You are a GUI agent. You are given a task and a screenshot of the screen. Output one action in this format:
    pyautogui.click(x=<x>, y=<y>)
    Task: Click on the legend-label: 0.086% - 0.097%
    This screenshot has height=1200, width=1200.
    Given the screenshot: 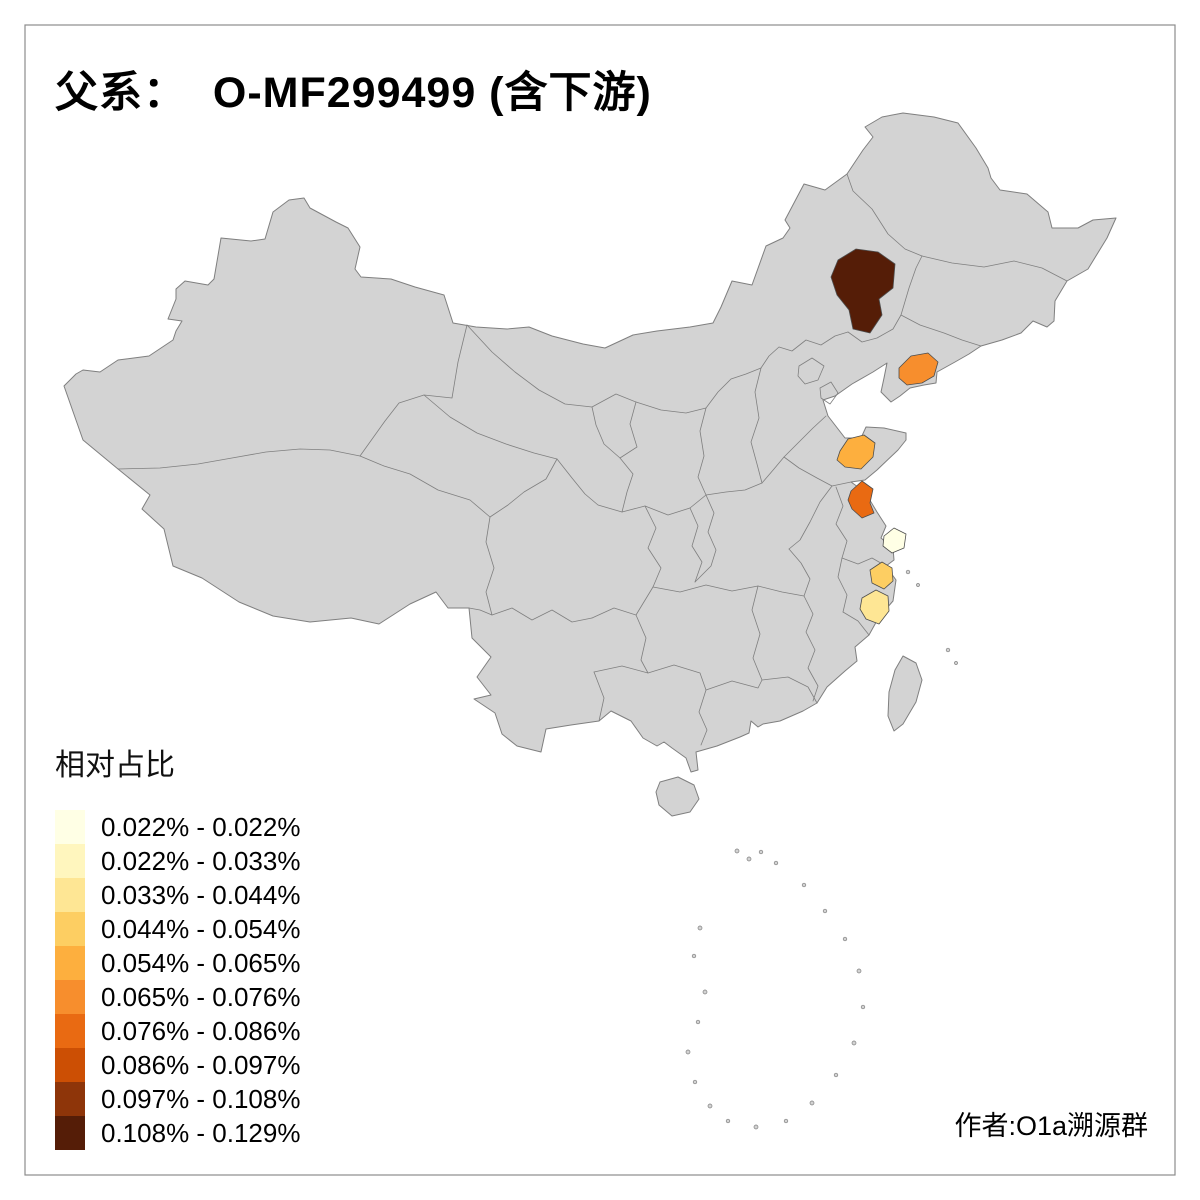 What is the action you would take?
    pyautogui.click(x=201, y=1064)
    